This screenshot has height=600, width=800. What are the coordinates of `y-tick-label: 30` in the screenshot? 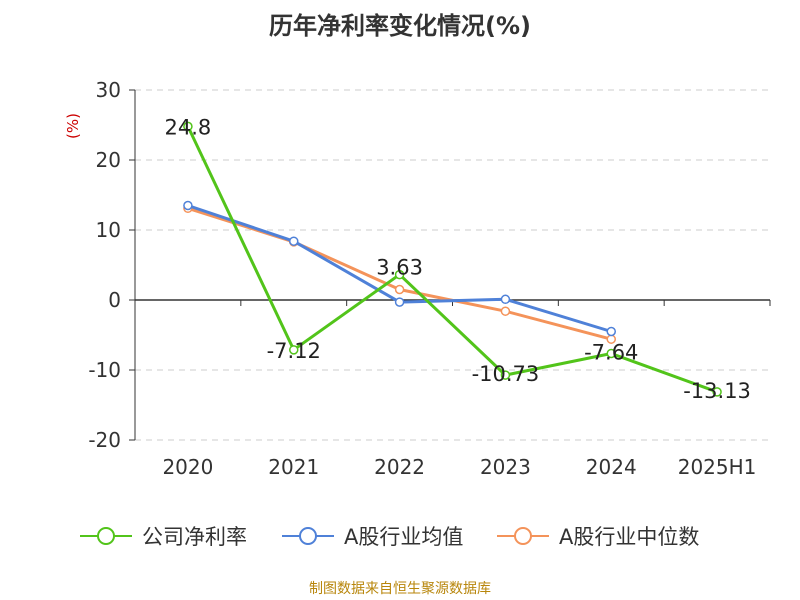 It's located at (108, 90).